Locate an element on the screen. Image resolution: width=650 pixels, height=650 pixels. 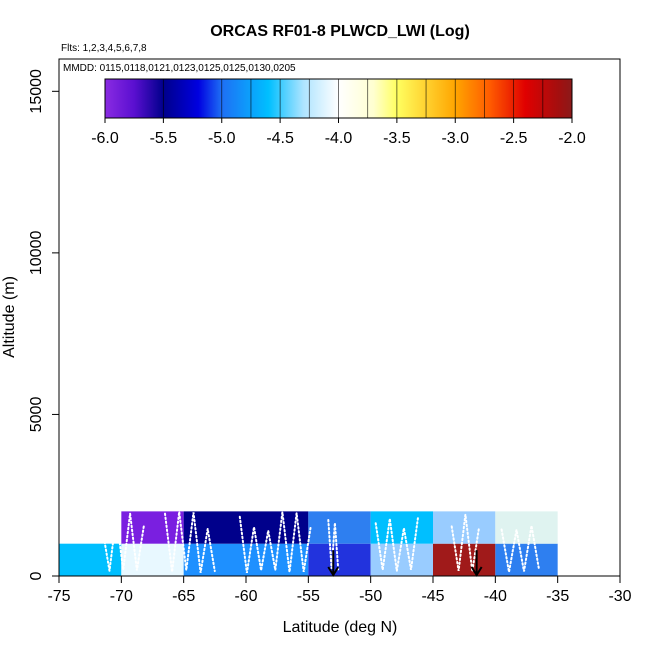
y-tick-label: 15000 is located at coordinates (36, 91).